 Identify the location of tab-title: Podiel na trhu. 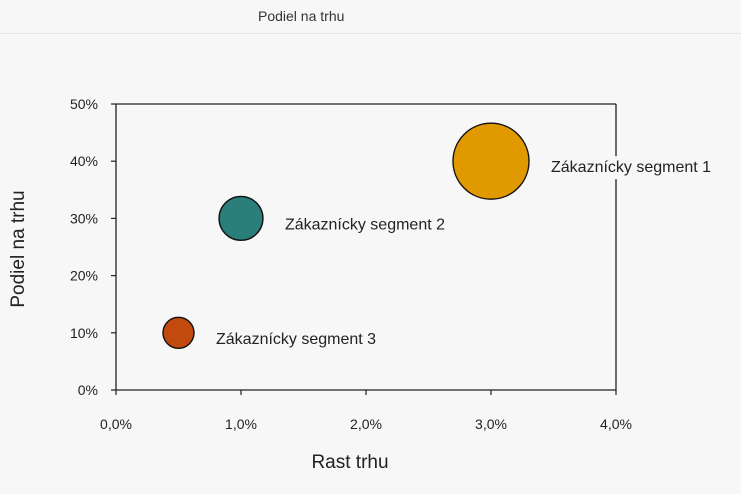
(301, 16).